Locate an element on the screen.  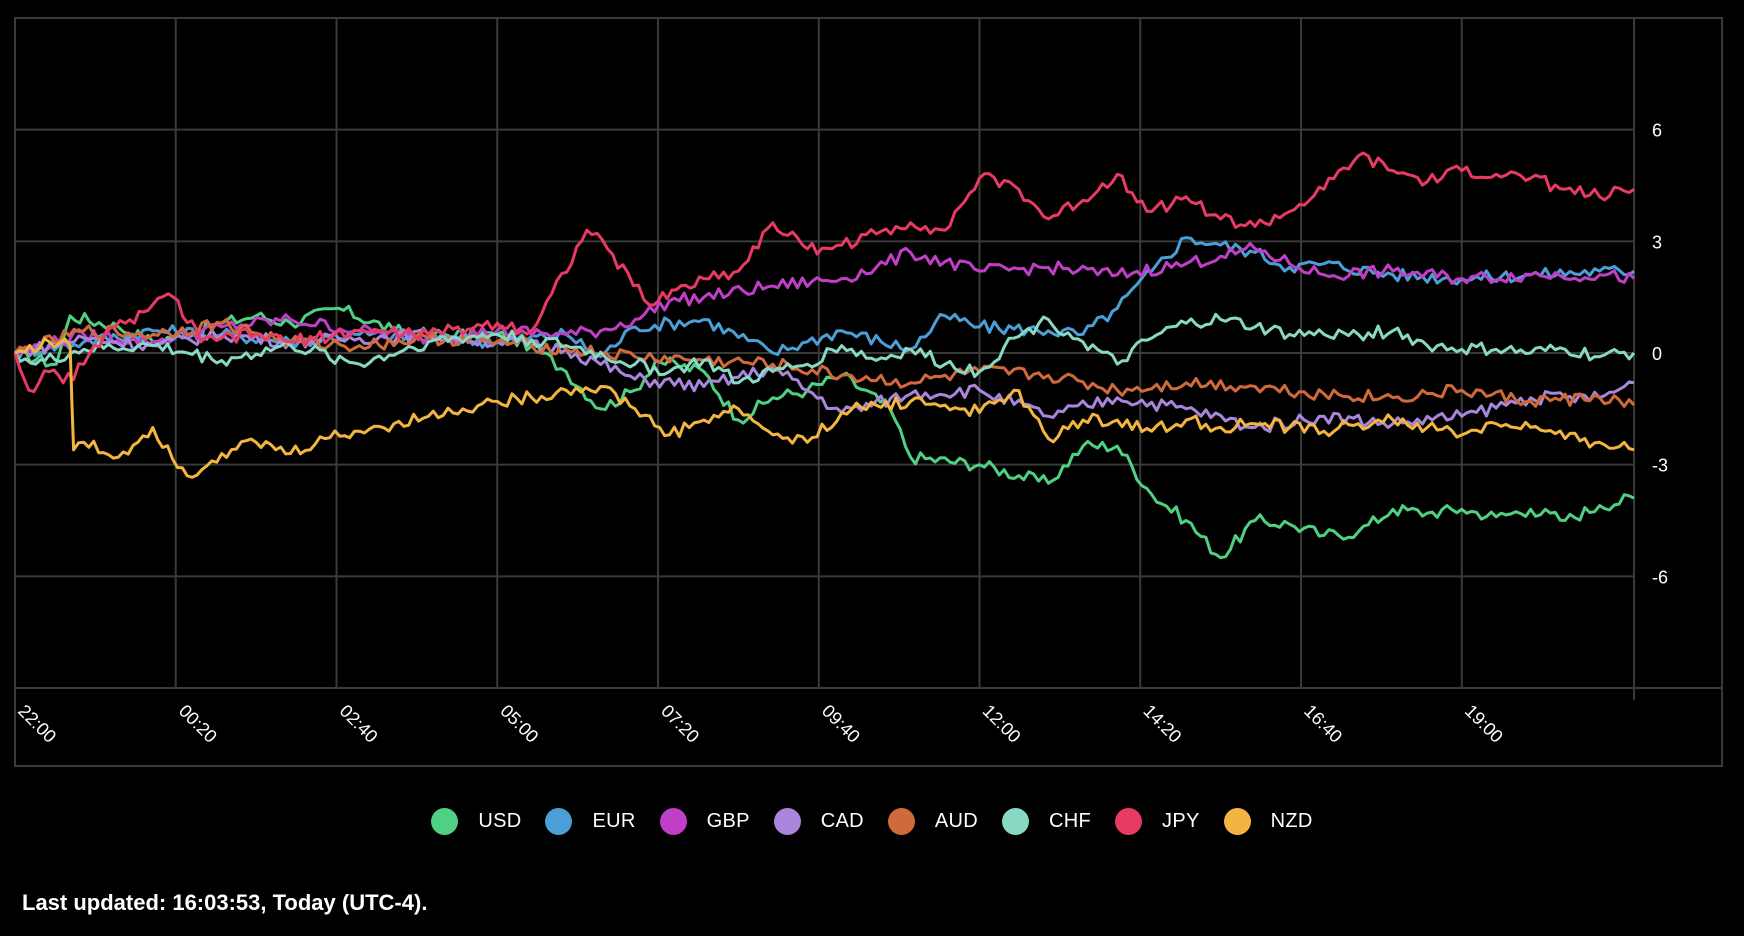
x-tick-label: 00:20 is located at coordinates (198, 724).